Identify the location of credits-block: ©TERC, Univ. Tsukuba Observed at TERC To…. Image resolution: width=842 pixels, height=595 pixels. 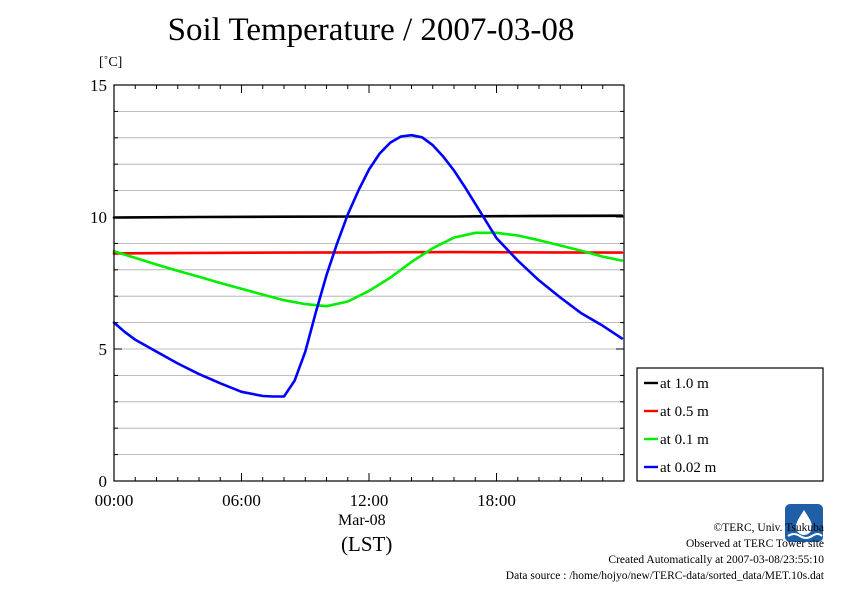
(665, 552).